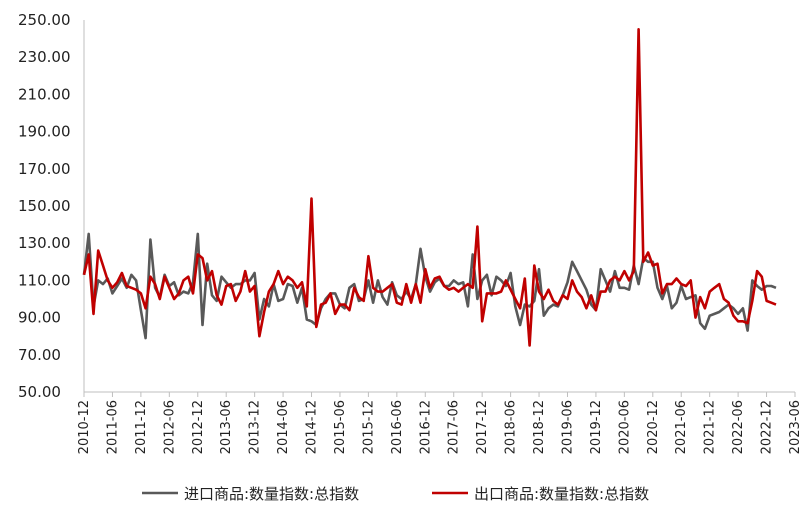  Describe the element at coordinates (653, 427) in the screenshot. I see `x-tick-label: 2020-12` at that location.